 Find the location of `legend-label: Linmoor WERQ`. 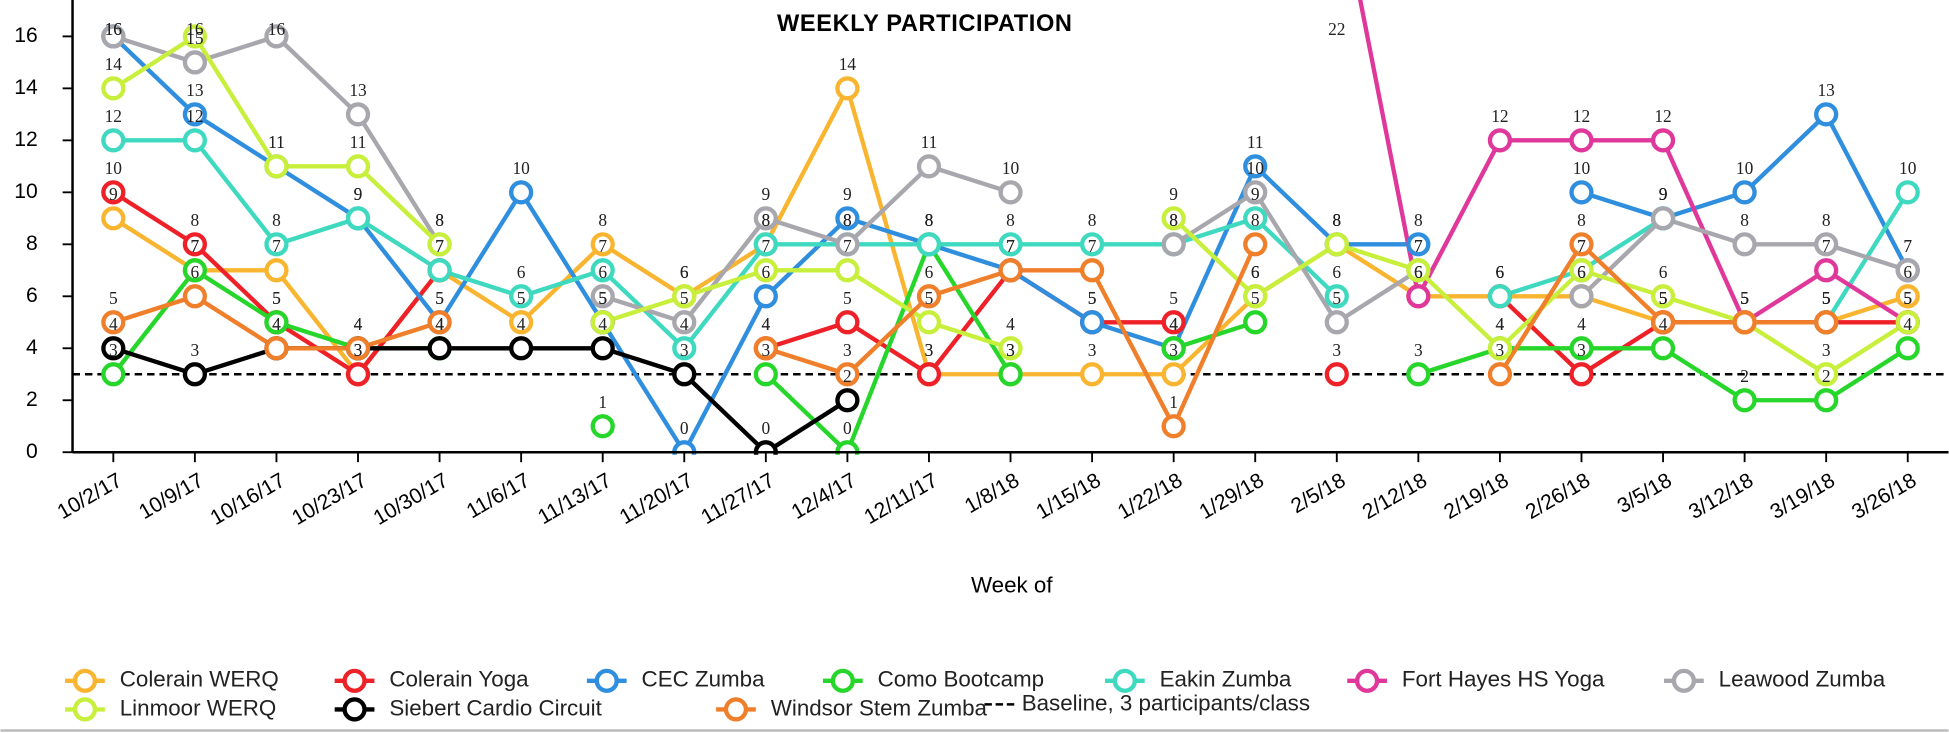

legend-label: Linmoor WERQ is located at coordinates (198, 707).